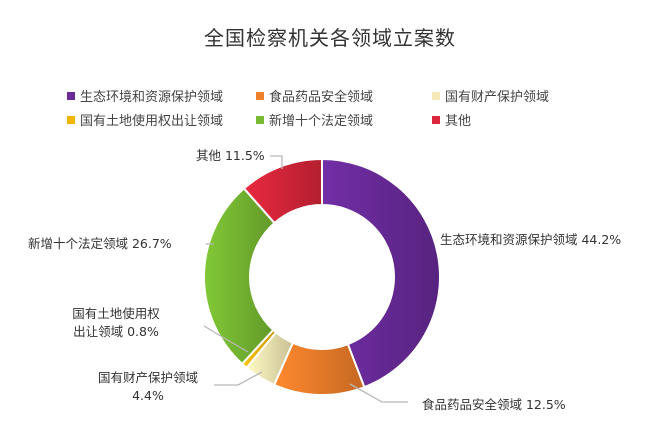  Describe the element at coordinates (116, 313) in the screenshot. I see `slice-label: 国有土地使用权` at that location.